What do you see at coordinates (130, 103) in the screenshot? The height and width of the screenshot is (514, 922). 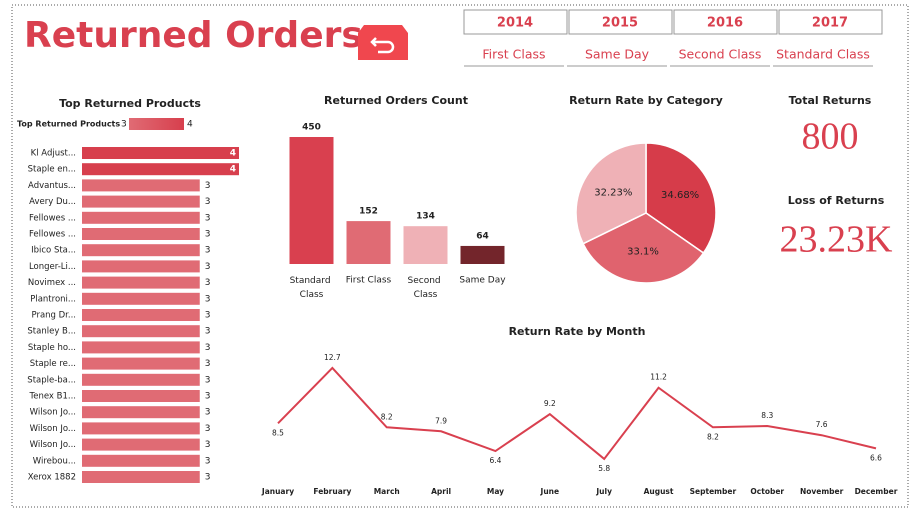 I see `chart-title: Top Returned Products` at bounding box center [130, 103].